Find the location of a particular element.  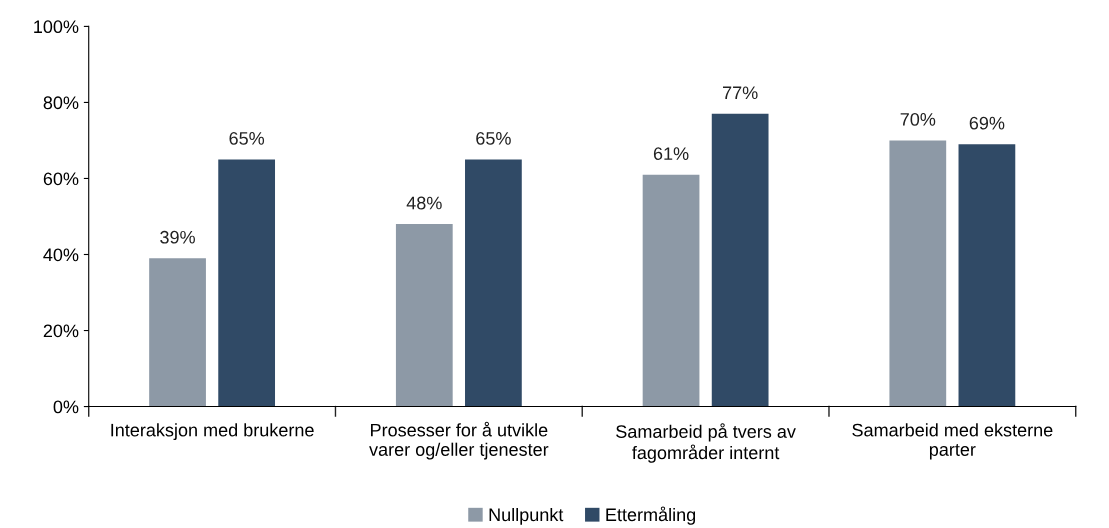

y-tick-label: 0% is located at coordinates (66, 407).